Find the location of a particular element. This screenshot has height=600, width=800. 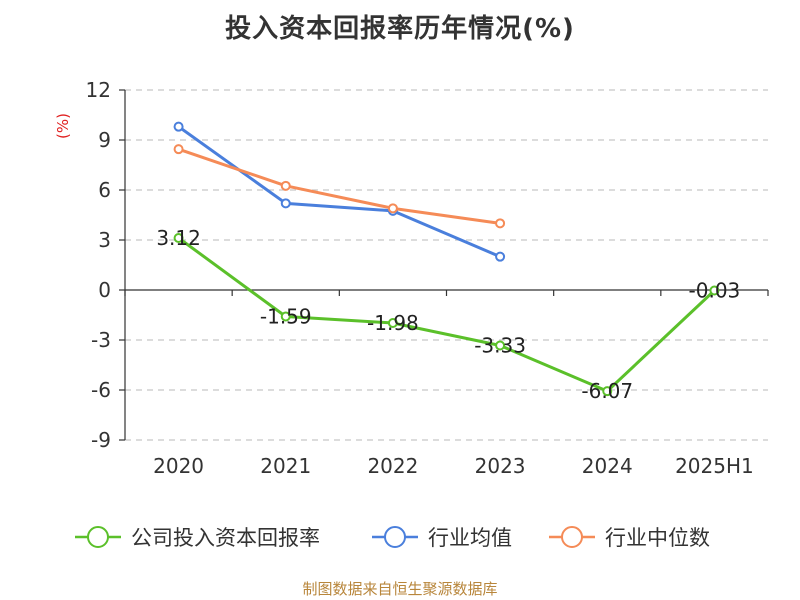

x-tick-label: 2022 is located at coordinates (392, 466).